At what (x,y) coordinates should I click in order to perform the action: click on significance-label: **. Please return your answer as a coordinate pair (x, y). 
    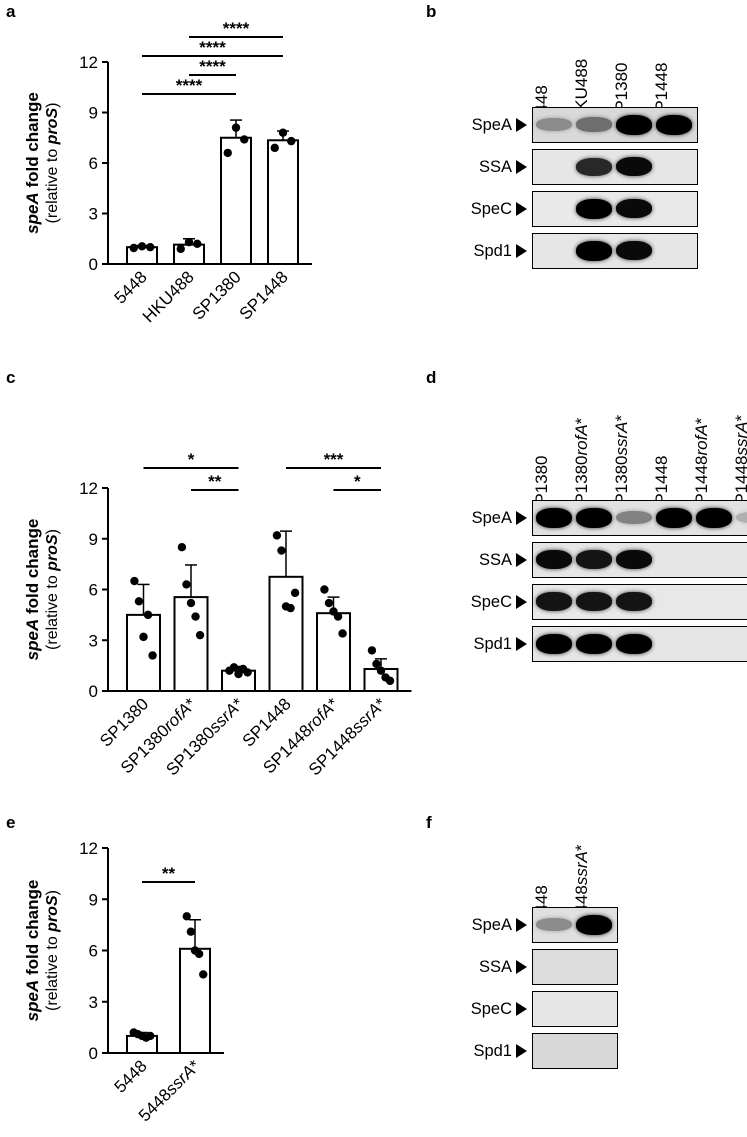
    Looking at the image, I should click on (169, 873).